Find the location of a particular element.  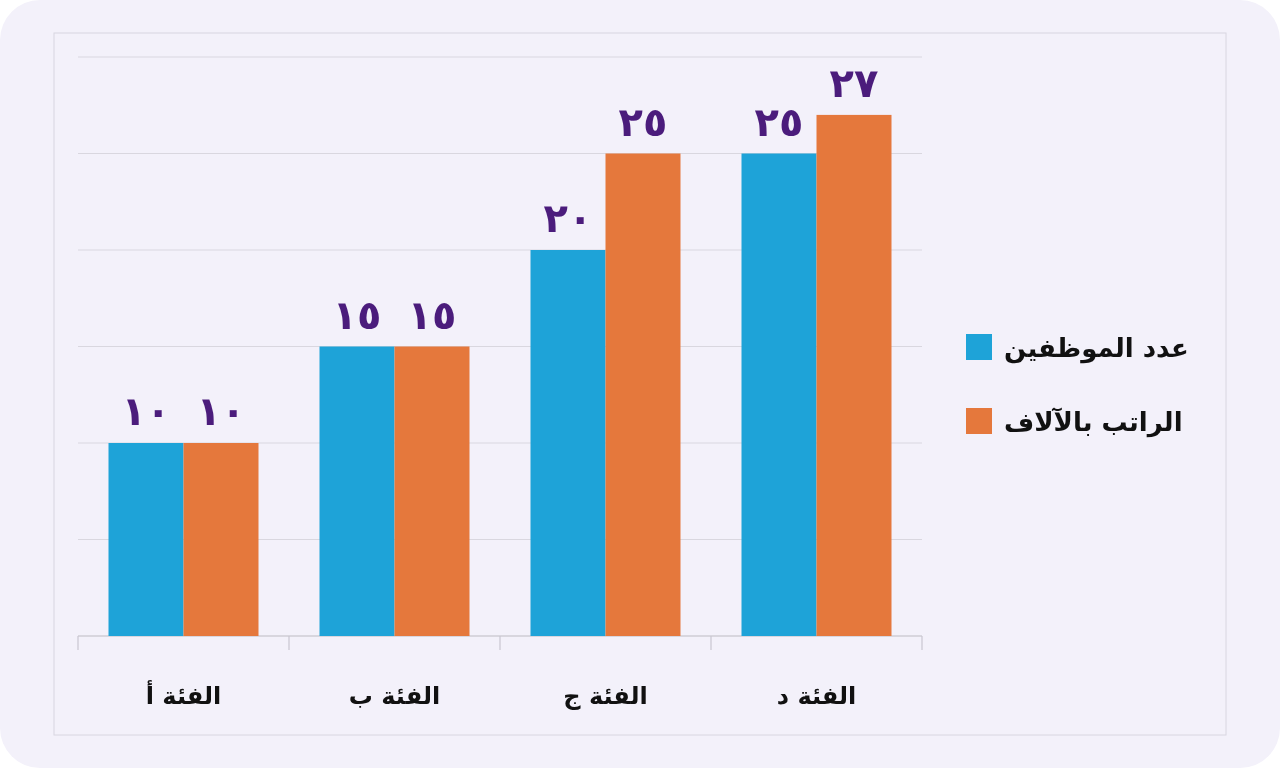

data-label: ٢٧ is located at coordinates (854, 82).